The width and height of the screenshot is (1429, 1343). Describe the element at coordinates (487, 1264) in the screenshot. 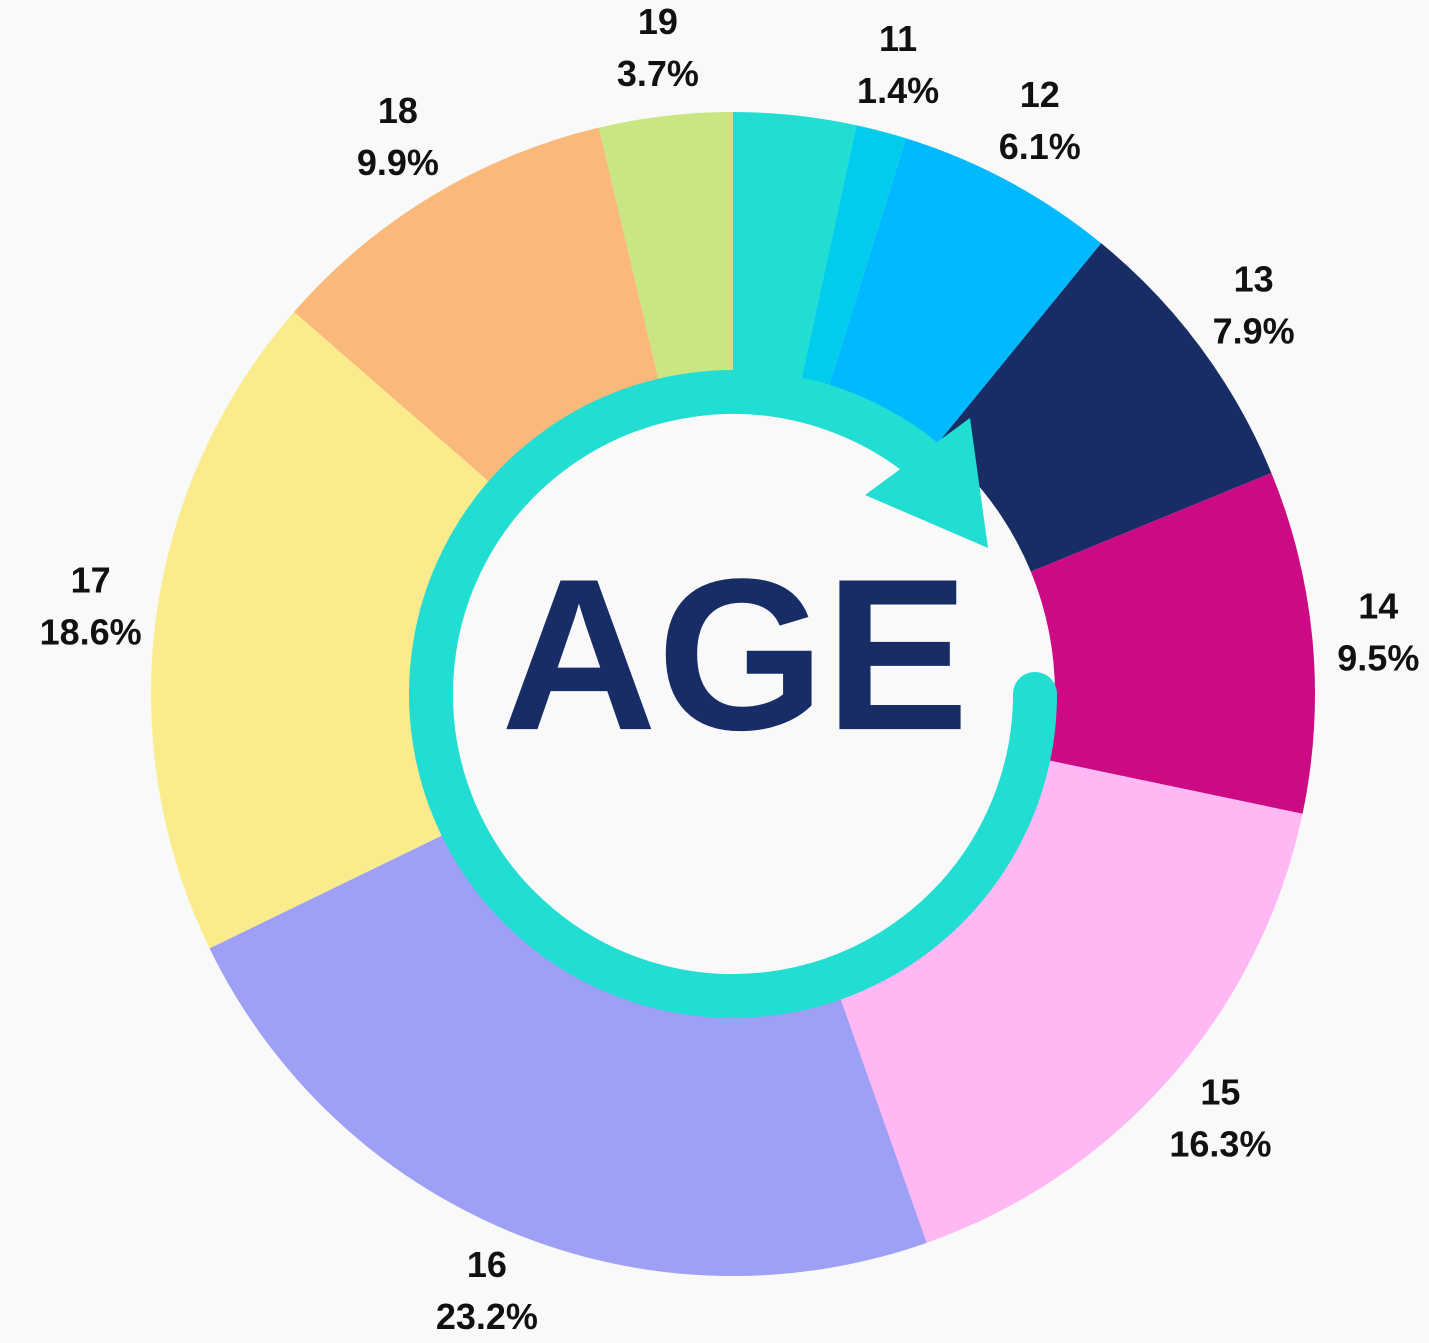

I see `category-label: 16` at that location.